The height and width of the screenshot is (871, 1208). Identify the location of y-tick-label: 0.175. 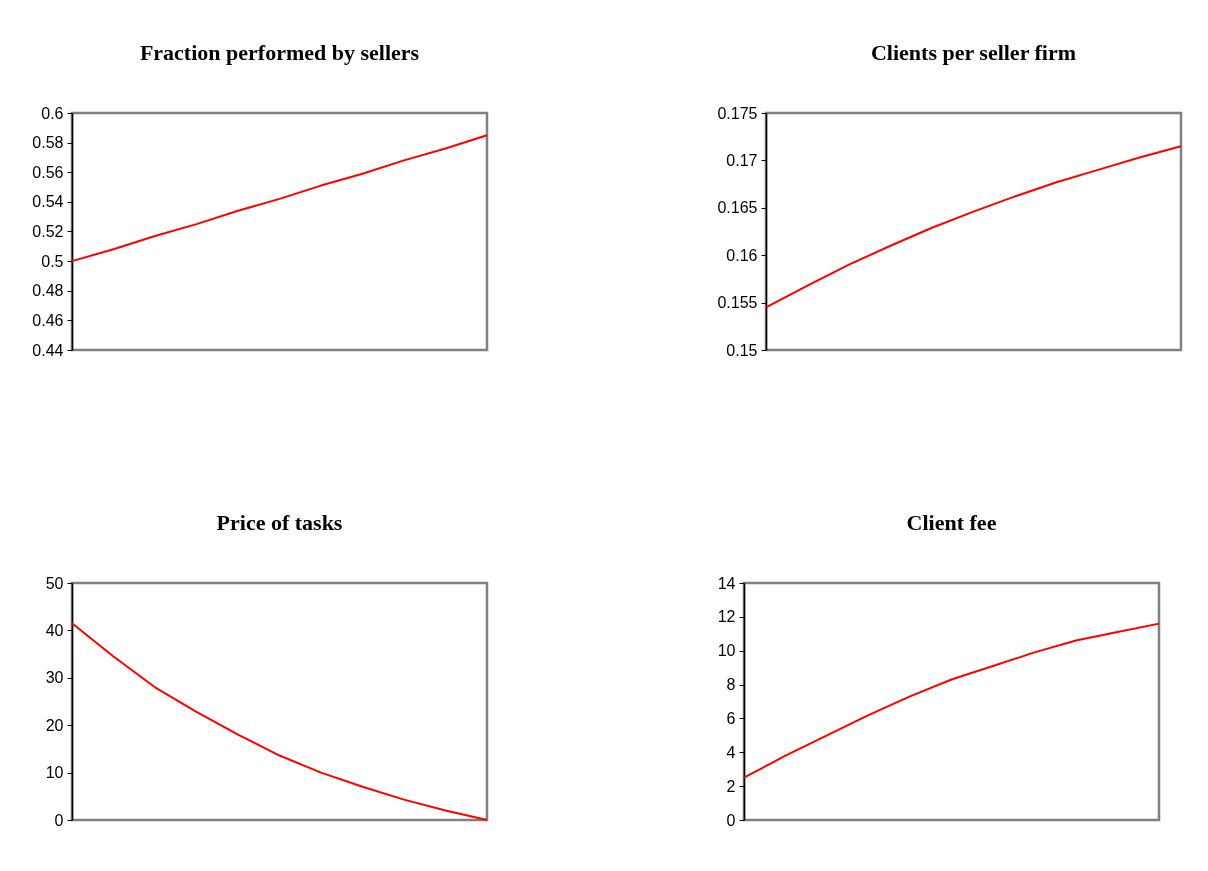
(737, 113).